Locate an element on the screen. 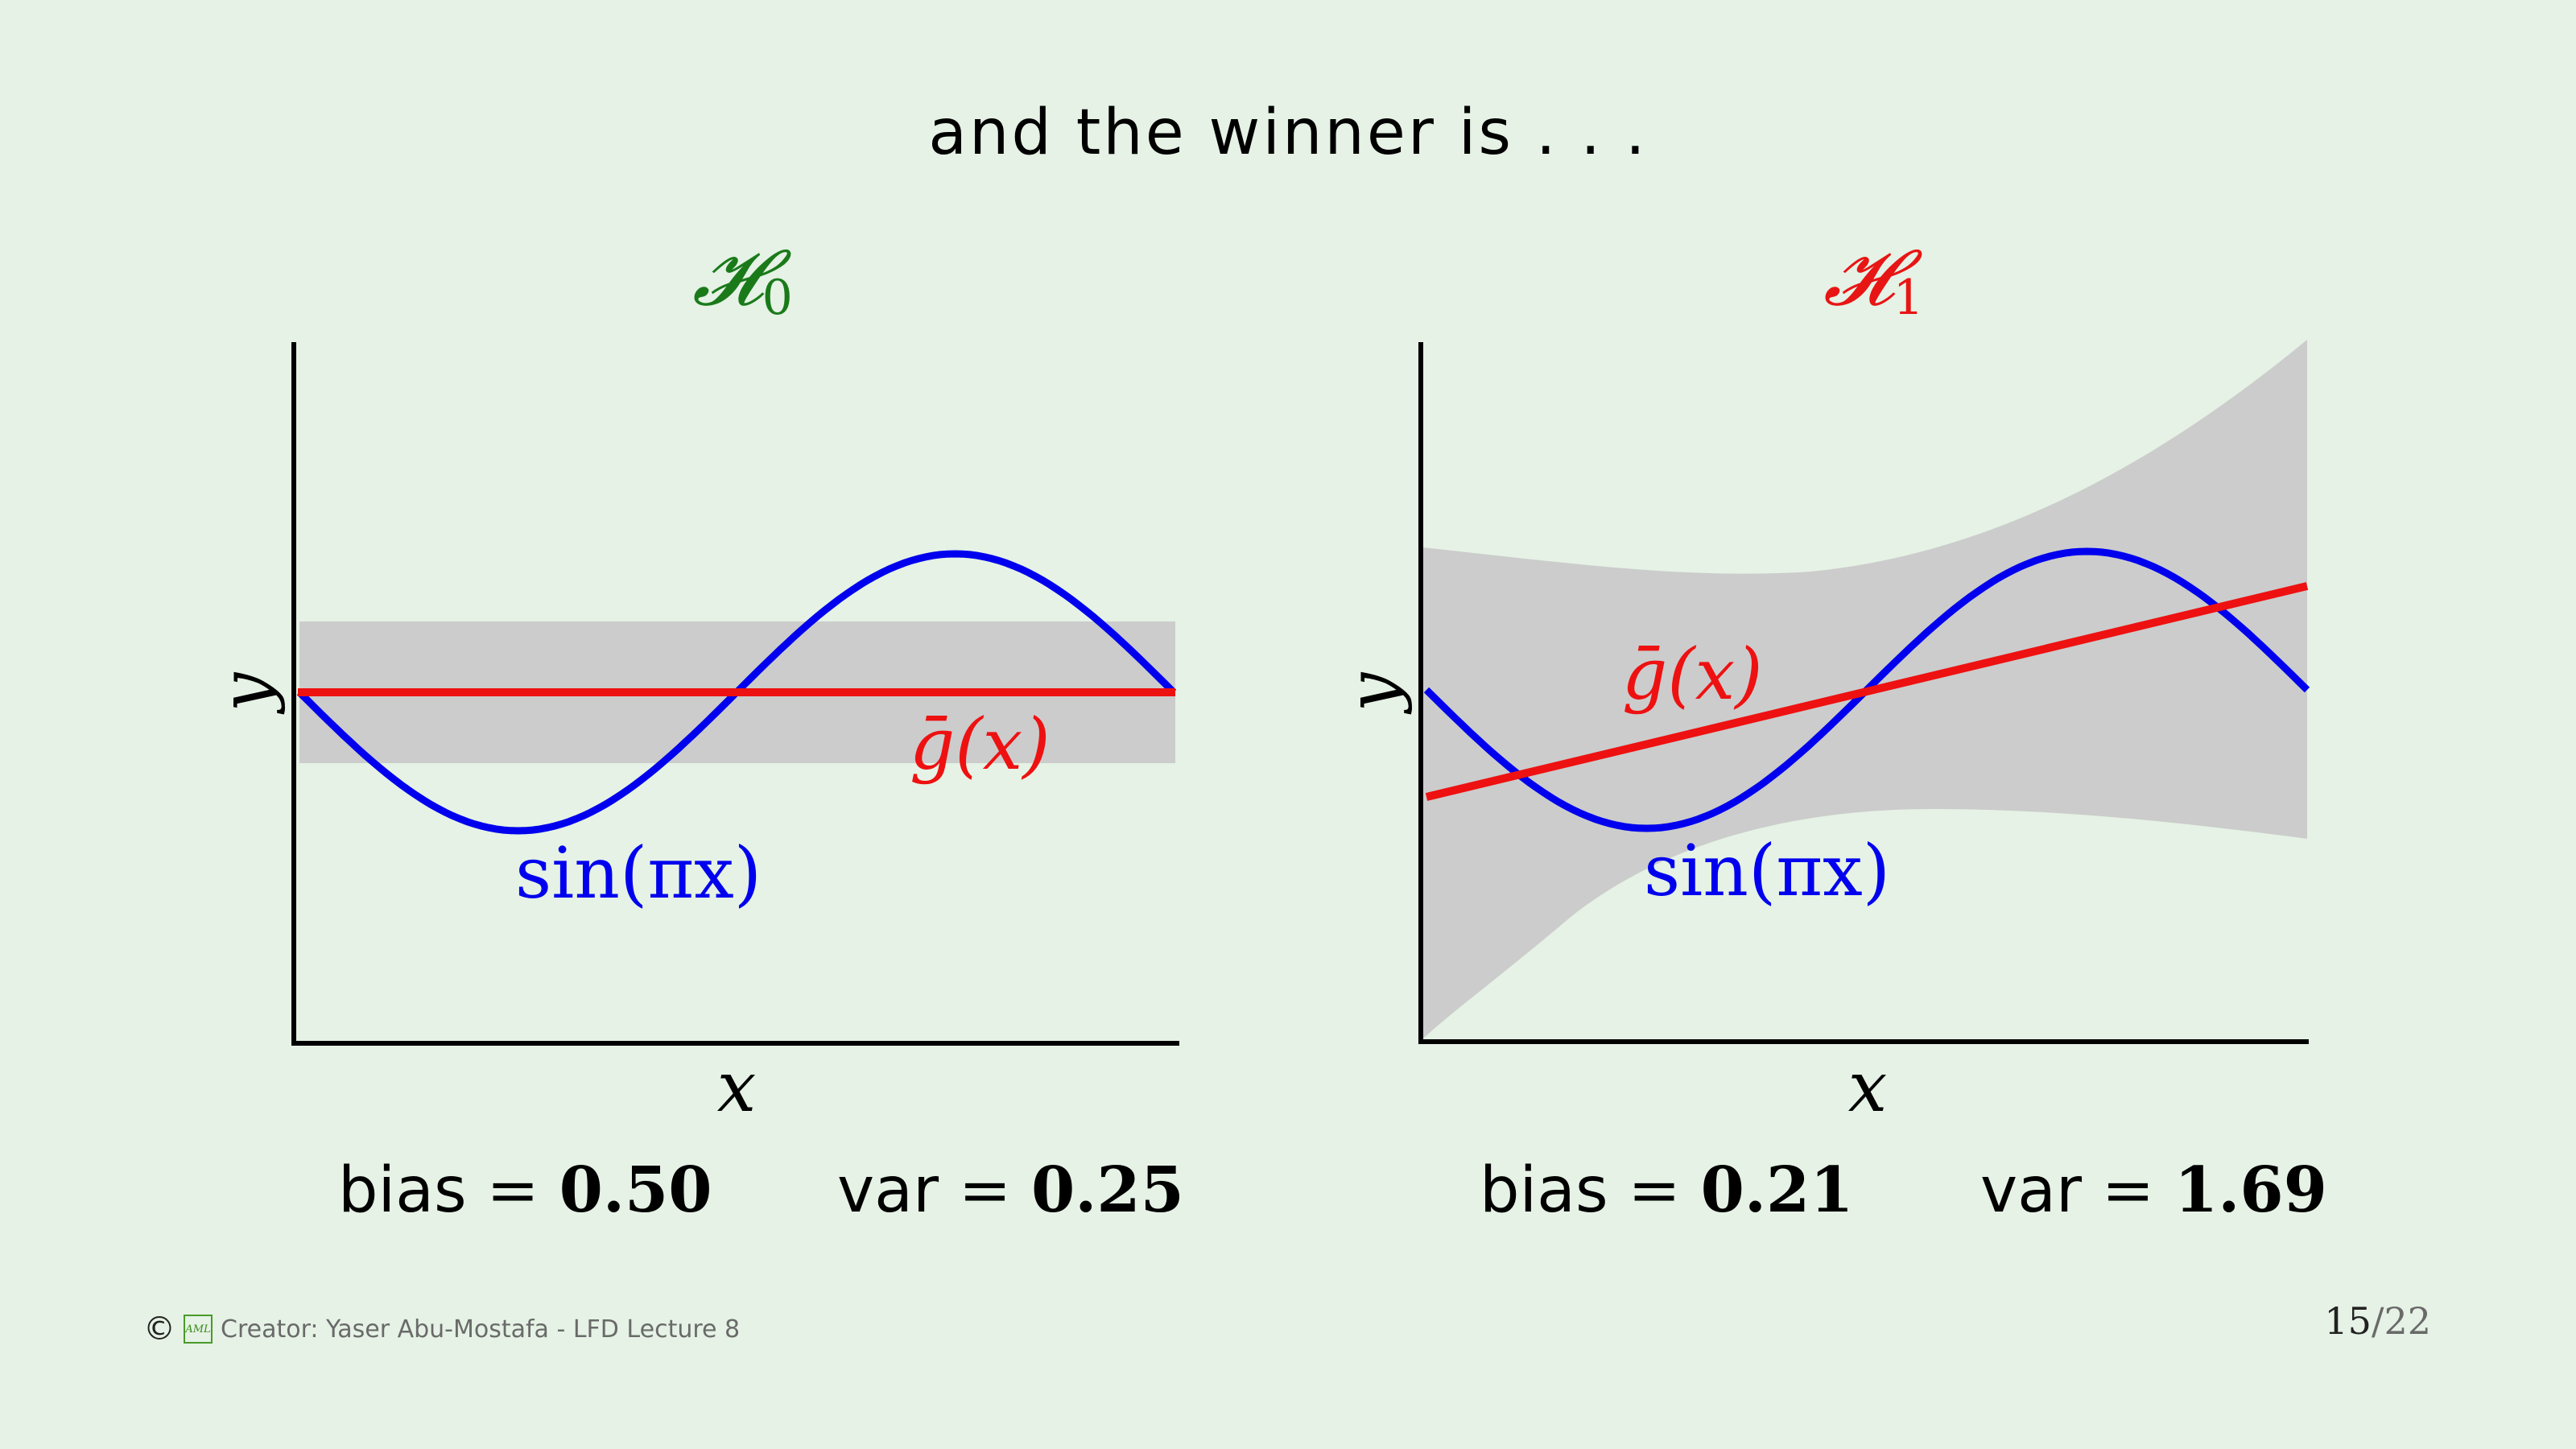 Image resolution: width=2576 pixels, height=1449 pixels. copyright-icon: © is located at coordinates (159, 1329).